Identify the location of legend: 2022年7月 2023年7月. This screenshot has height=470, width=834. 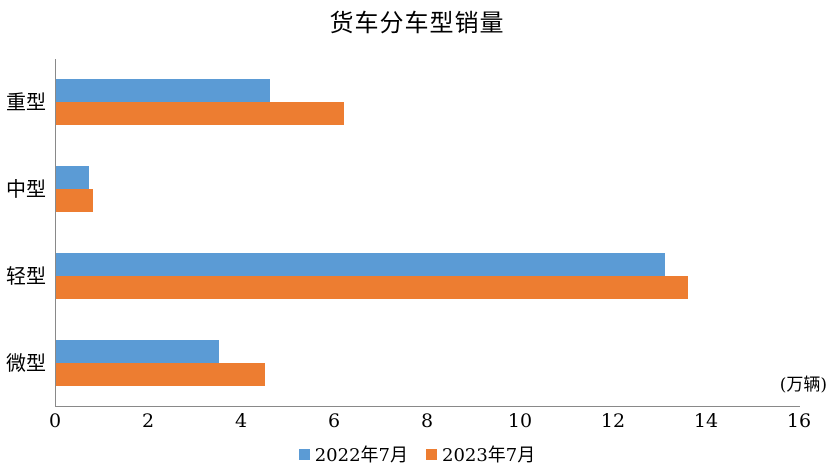
(417, 454).